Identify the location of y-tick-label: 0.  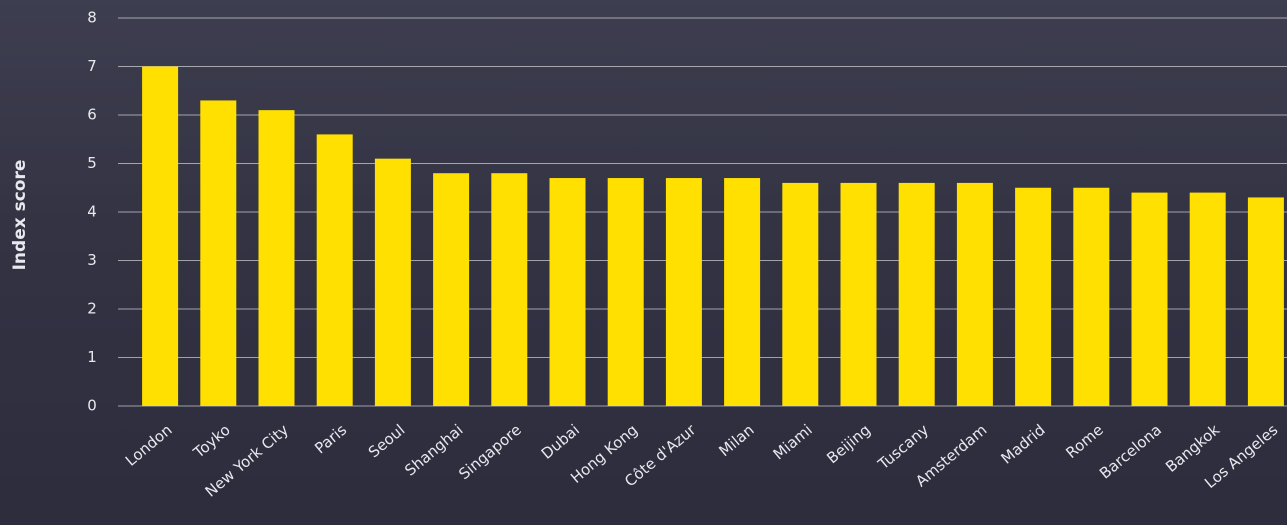
(92, 406).